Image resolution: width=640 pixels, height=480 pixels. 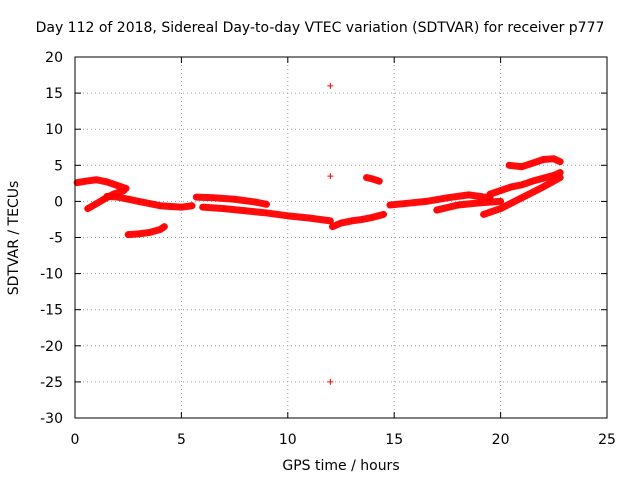 I want to click on data-band, so click(x=469, y=205).